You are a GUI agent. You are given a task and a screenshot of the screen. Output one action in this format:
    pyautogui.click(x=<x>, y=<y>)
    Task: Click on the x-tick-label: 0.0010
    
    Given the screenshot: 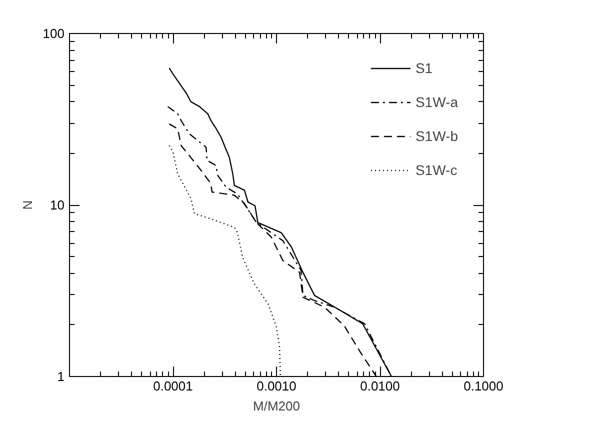 What is the action you would take?
    pyautogui.click(x=276, y=386)
    